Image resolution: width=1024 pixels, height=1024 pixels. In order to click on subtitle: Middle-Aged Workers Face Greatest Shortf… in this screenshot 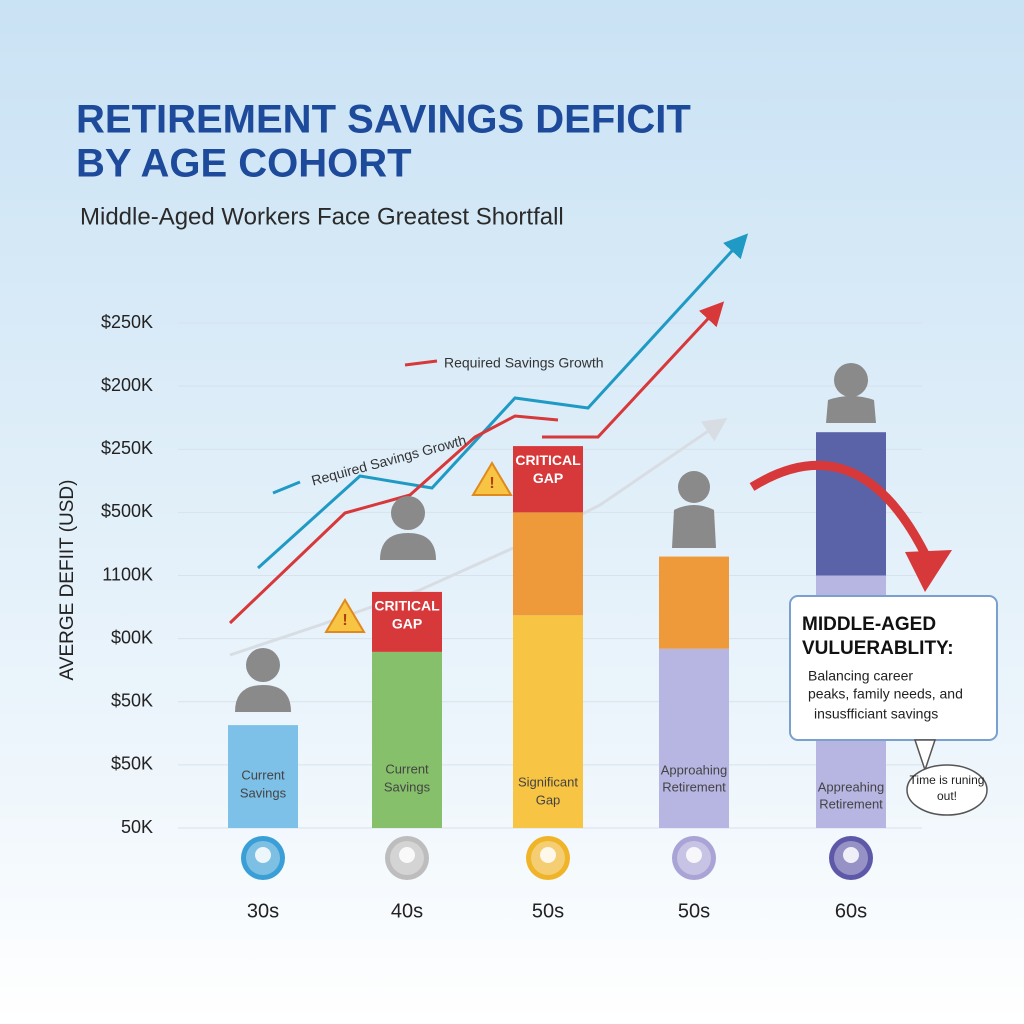, I will do `click(322, 216)`.